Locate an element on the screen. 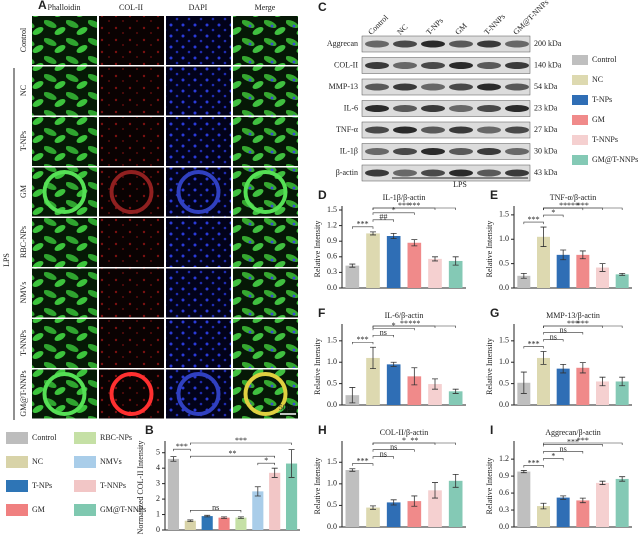 This screenshot has height=538, width=639. row-label: NC is located at coordinates (23, 90).